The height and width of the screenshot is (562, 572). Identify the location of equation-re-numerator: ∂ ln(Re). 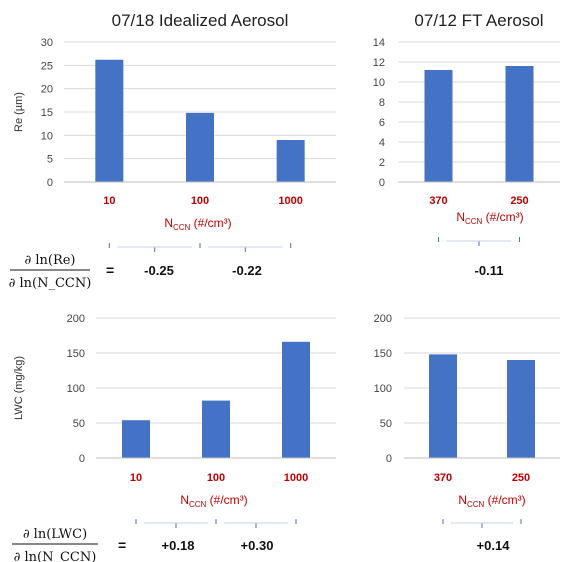
(49, 260).